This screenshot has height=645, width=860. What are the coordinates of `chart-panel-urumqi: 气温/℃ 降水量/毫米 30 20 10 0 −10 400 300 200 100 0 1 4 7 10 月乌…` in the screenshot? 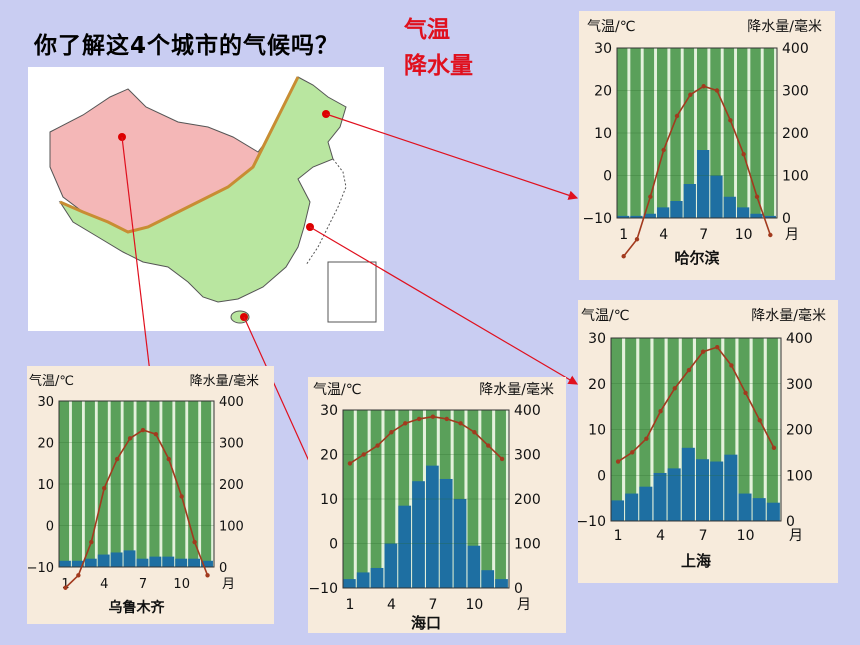 It's located at (150, 495).